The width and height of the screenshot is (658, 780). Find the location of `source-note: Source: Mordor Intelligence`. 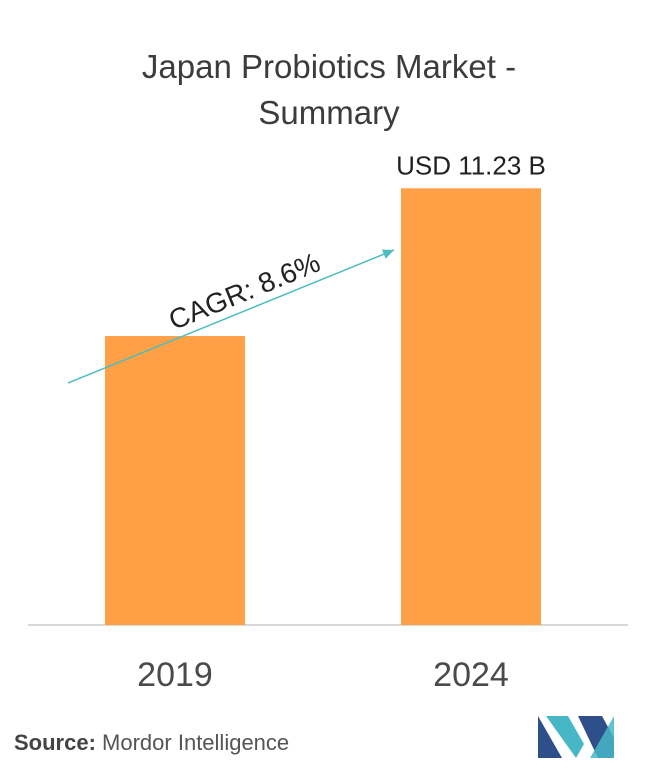

source-note: Source: Mordor Intelligence is located at coordinates (151, 743).